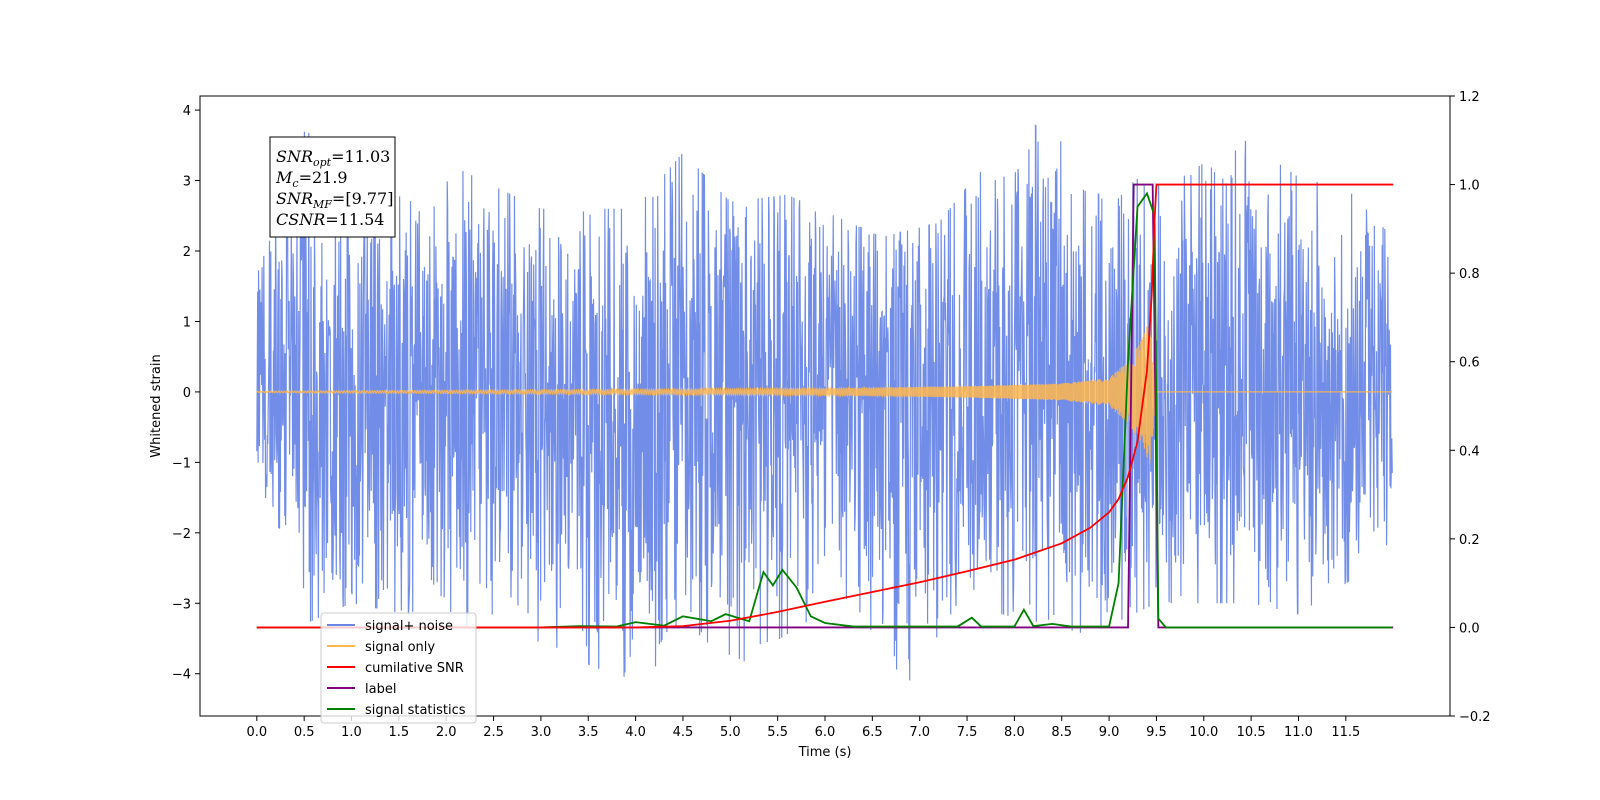  Describe the element at coordinates (967, 732) in the screenshot. I see `x-tick-label: 7.5` at that location.